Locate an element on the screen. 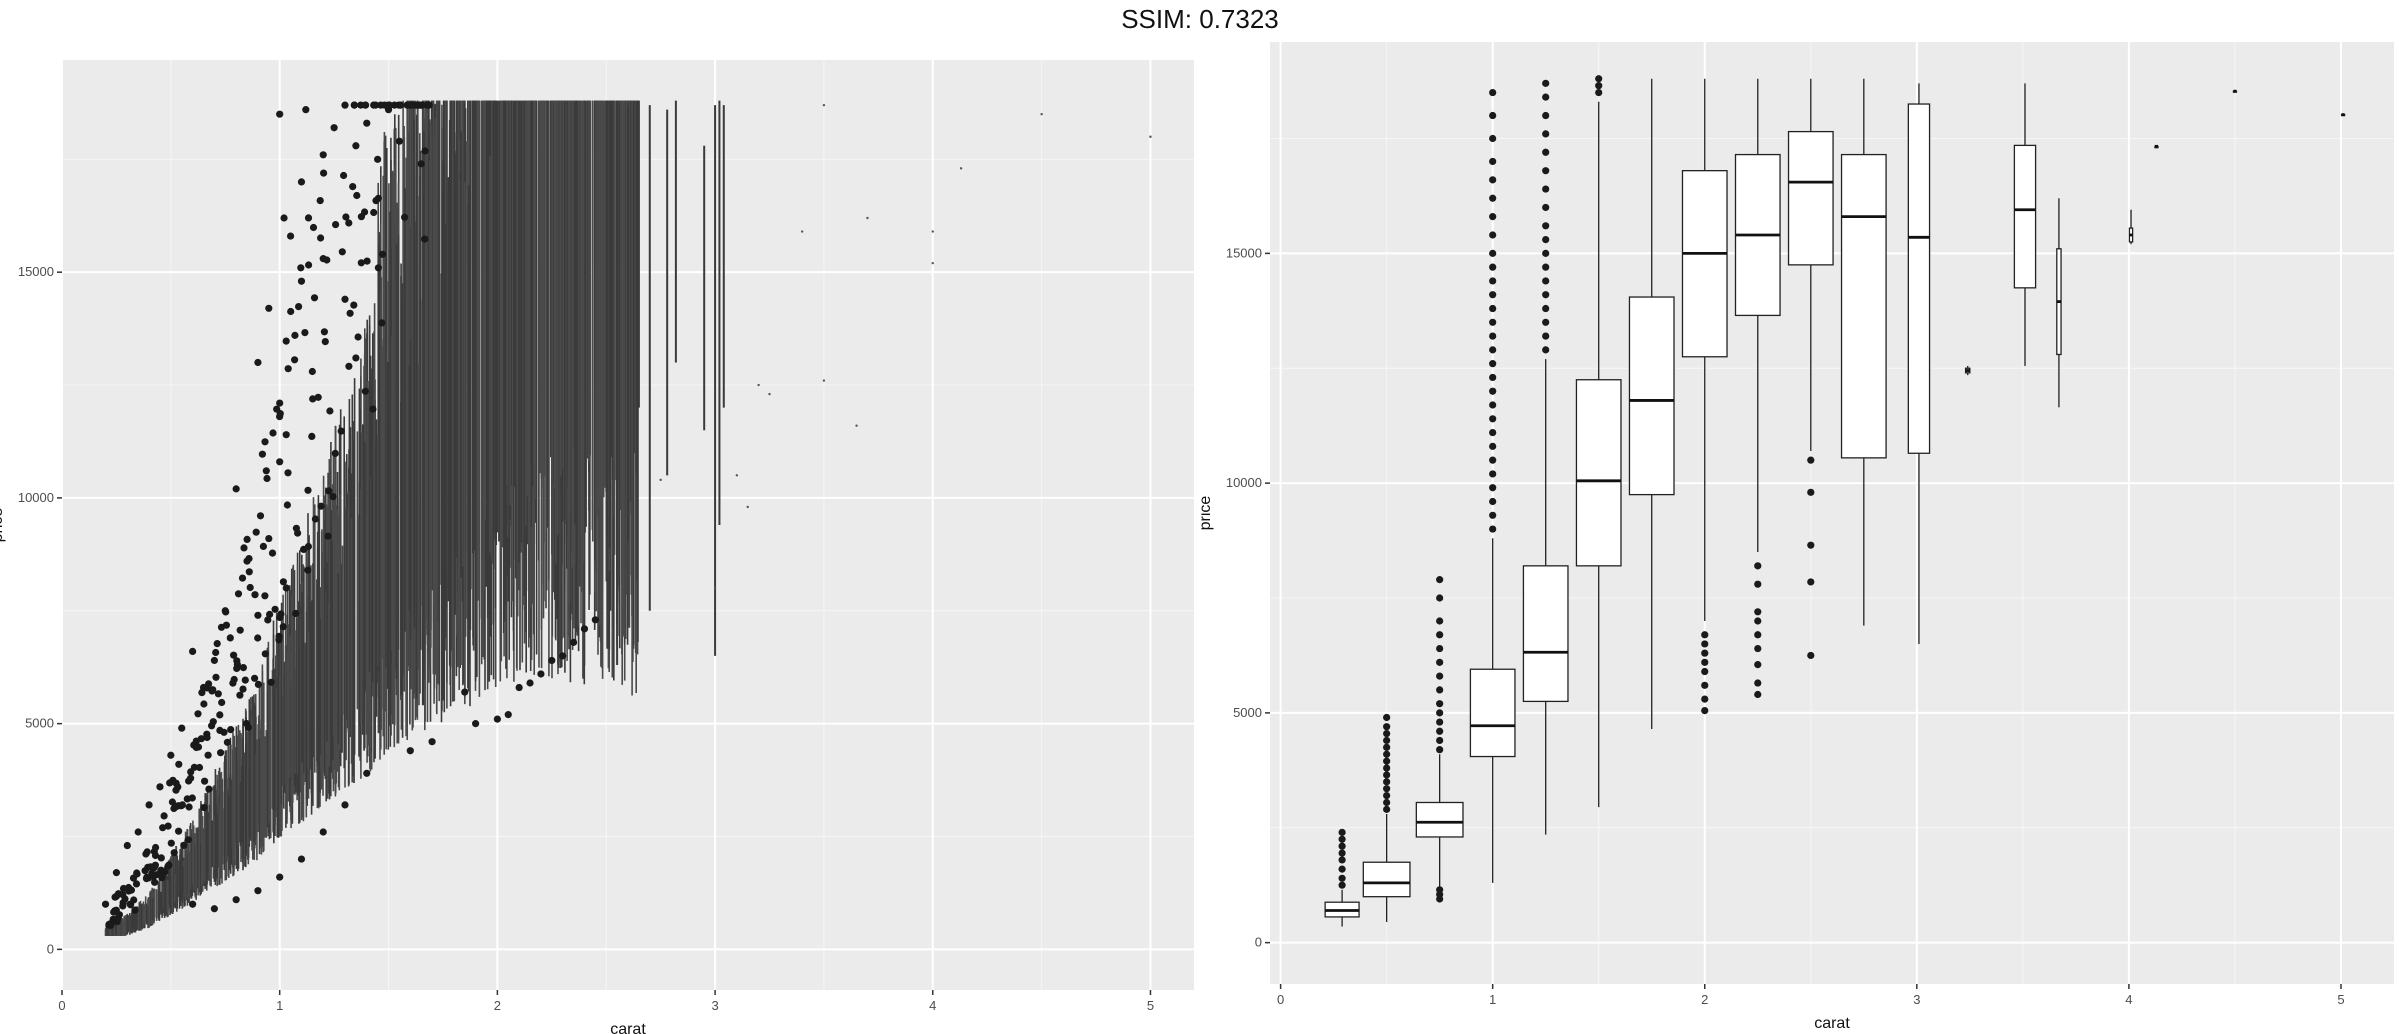  left-x-tick-label: 5 is located at coordinates (1150, 1005).